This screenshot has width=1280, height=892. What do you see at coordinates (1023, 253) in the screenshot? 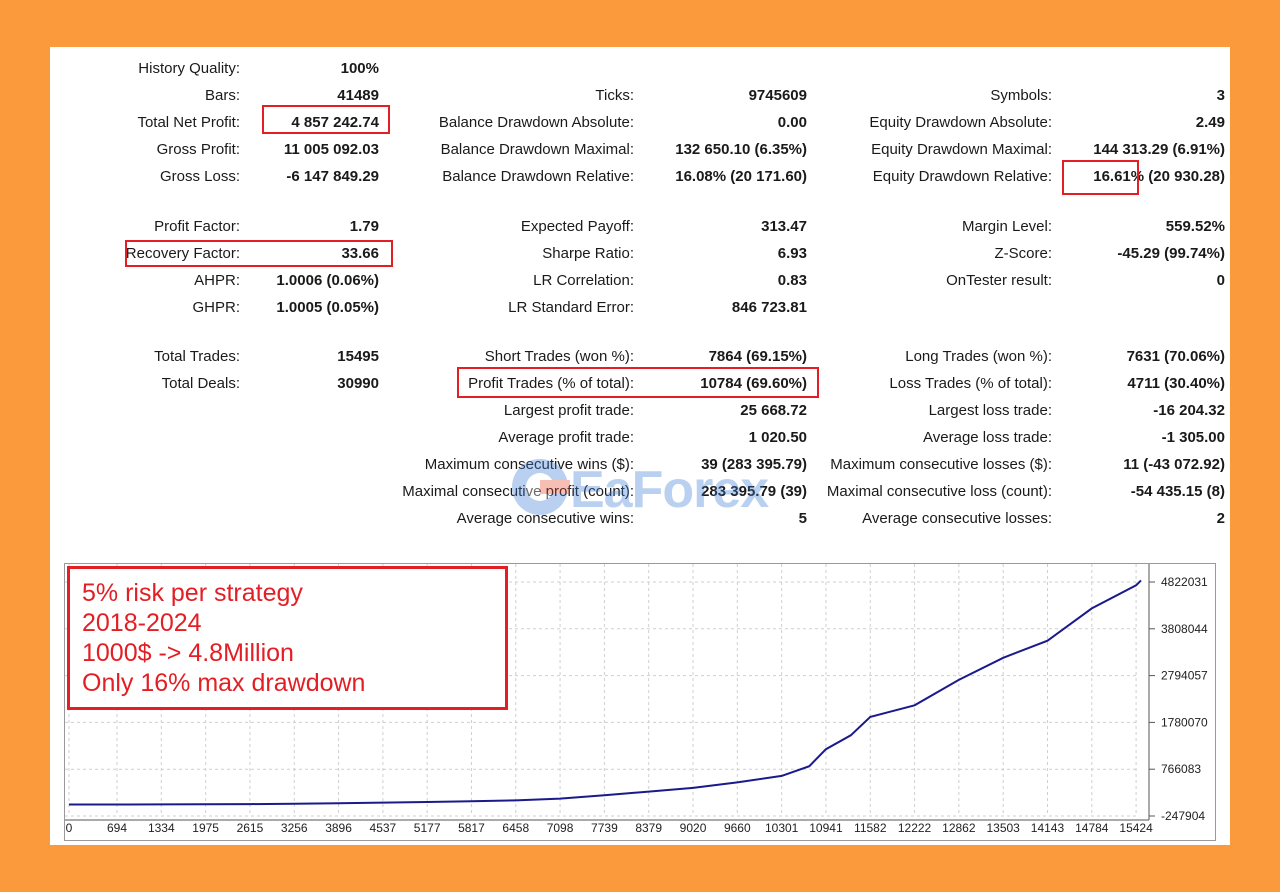
I see `stat-label-z_score: Z-Score:` at bounding box center [1023, 253].